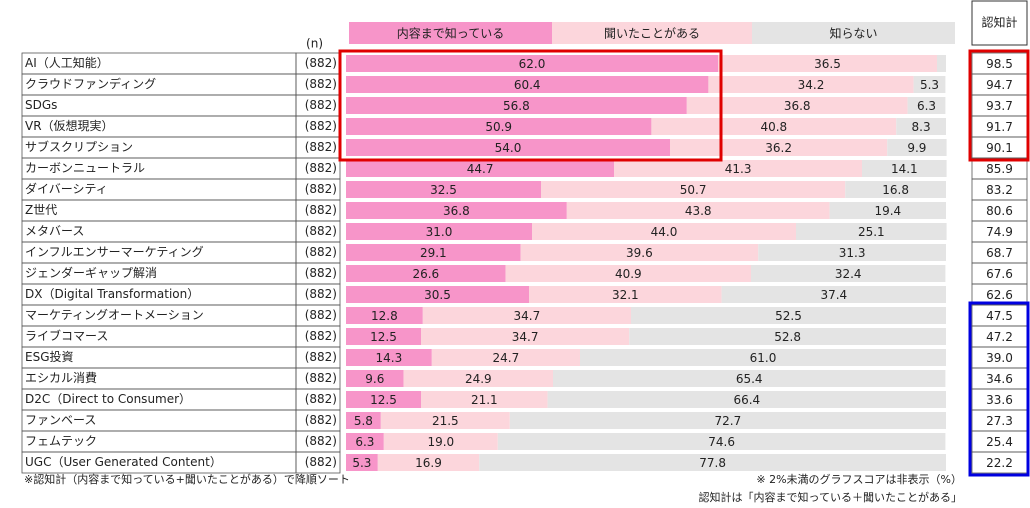 This screenshot has height=508, width=1030. What do you see at coordinates (999, 274) in the screenshot?
I see `awareness-value: 67.6` at bounding box center [999, 274].